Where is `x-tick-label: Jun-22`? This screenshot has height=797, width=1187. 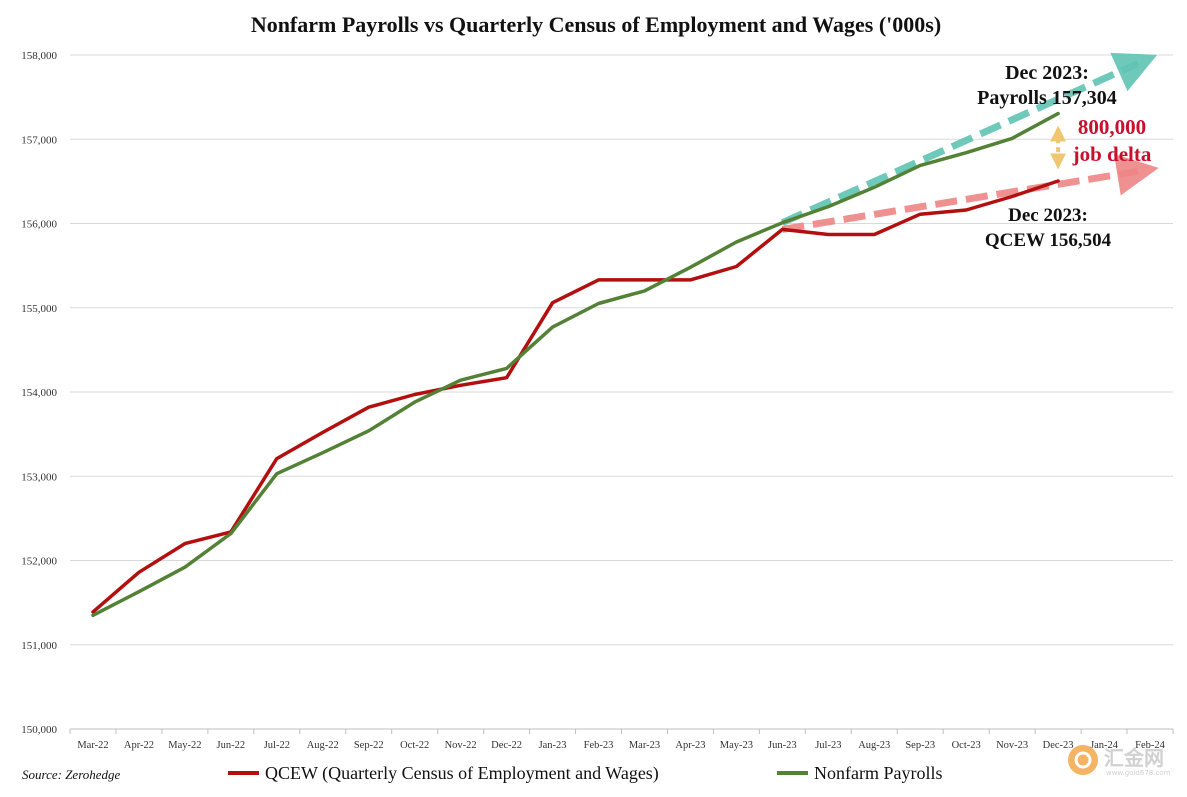
x-tick-label: Jun-22 is located at coordinates (231, 745).